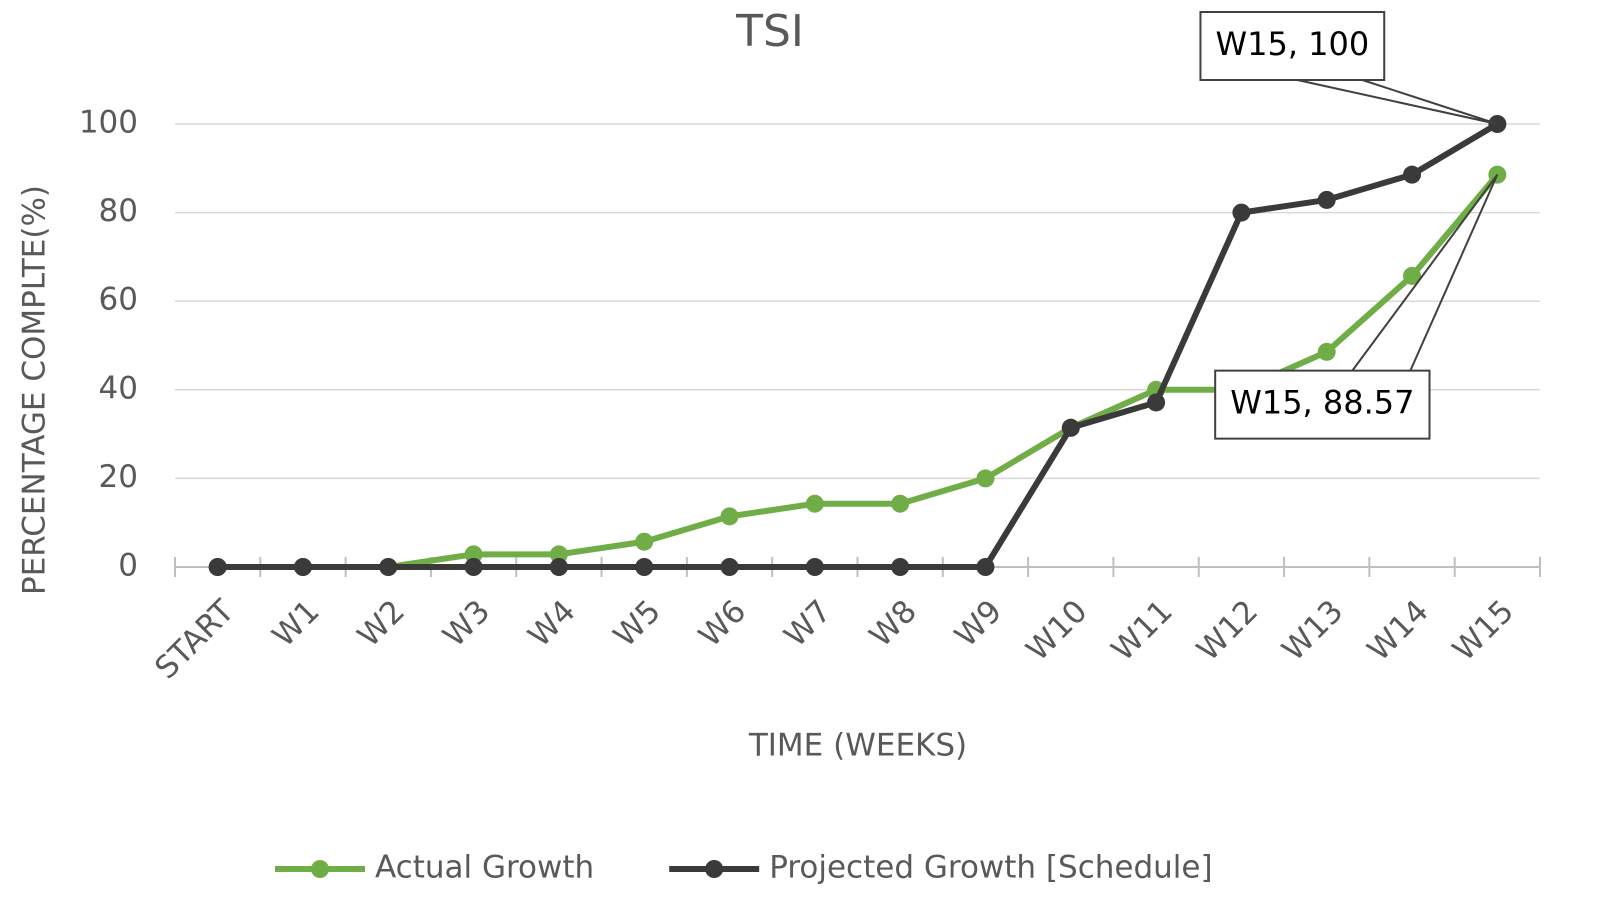 This screenshot has width=1606, height=913. Describe the element at coordinates (35, 390) in the screenshot. I see `y-axis-title: PERCENTAGE COMPLTE(%)` at that location.